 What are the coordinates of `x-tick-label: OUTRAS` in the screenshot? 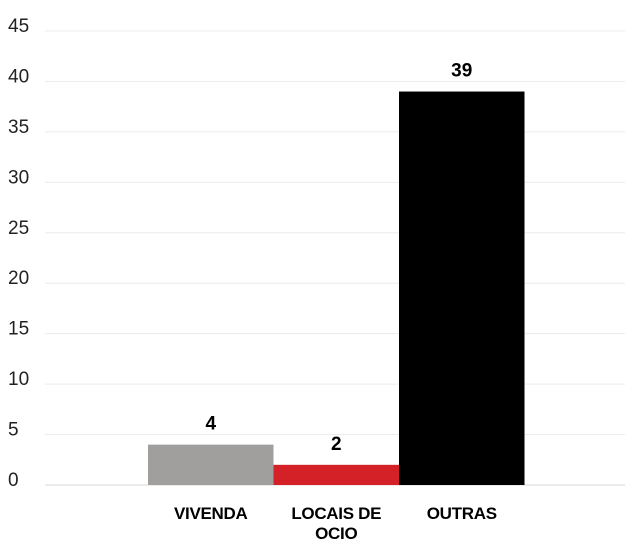 It's located at (461, 513).